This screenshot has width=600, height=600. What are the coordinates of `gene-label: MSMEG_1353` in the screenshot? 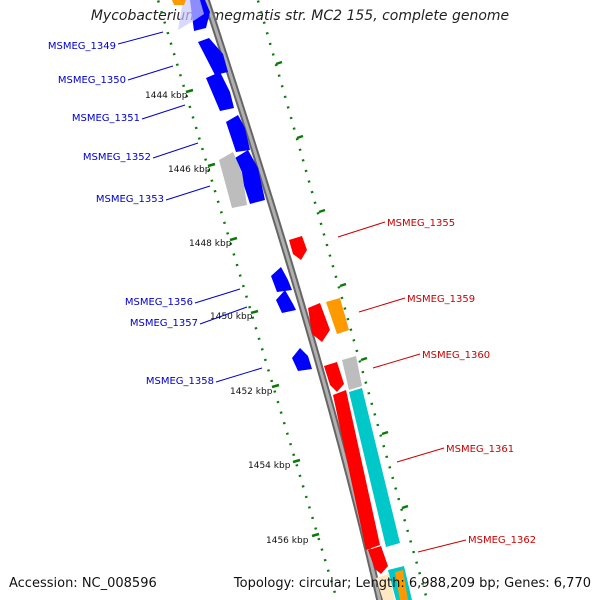 It's located at (130, 199).